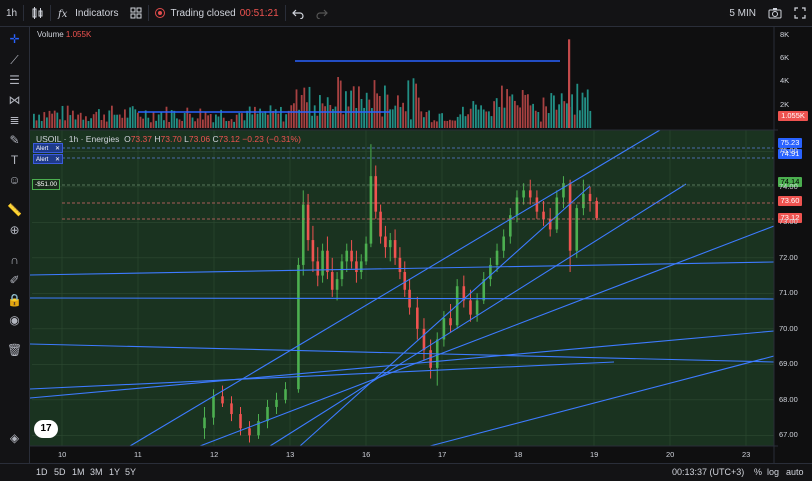  Describe the element at coordinates (49, 139) in the screenshot. I see `symbol-name: USOIL` at that location.